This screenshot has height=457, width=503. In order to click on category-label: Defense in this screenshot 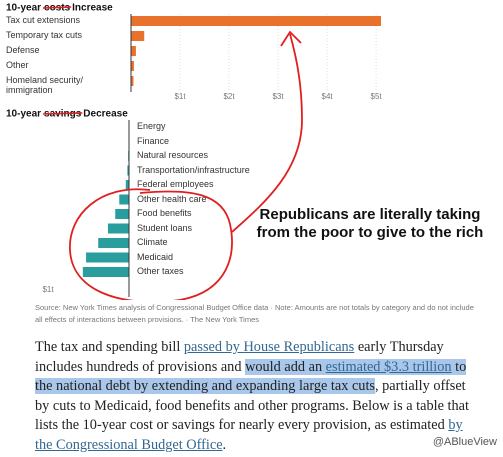, I will do `click(23, 50)`.